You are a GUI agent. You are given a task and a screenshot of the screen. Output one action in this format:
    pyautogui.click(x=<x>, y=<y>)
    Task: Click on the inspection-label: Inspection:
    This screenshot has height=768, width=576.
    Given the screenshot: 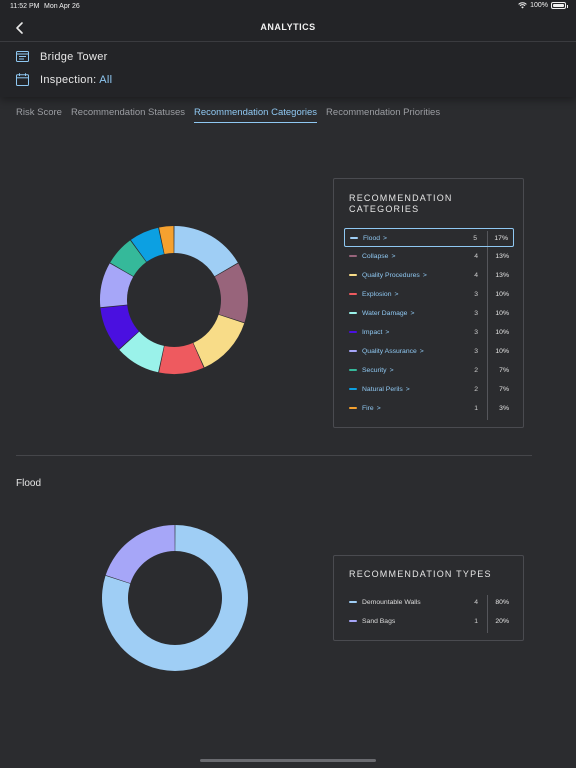 What is the action you would take?
    pyautogui.click(x=68, y=79)
    